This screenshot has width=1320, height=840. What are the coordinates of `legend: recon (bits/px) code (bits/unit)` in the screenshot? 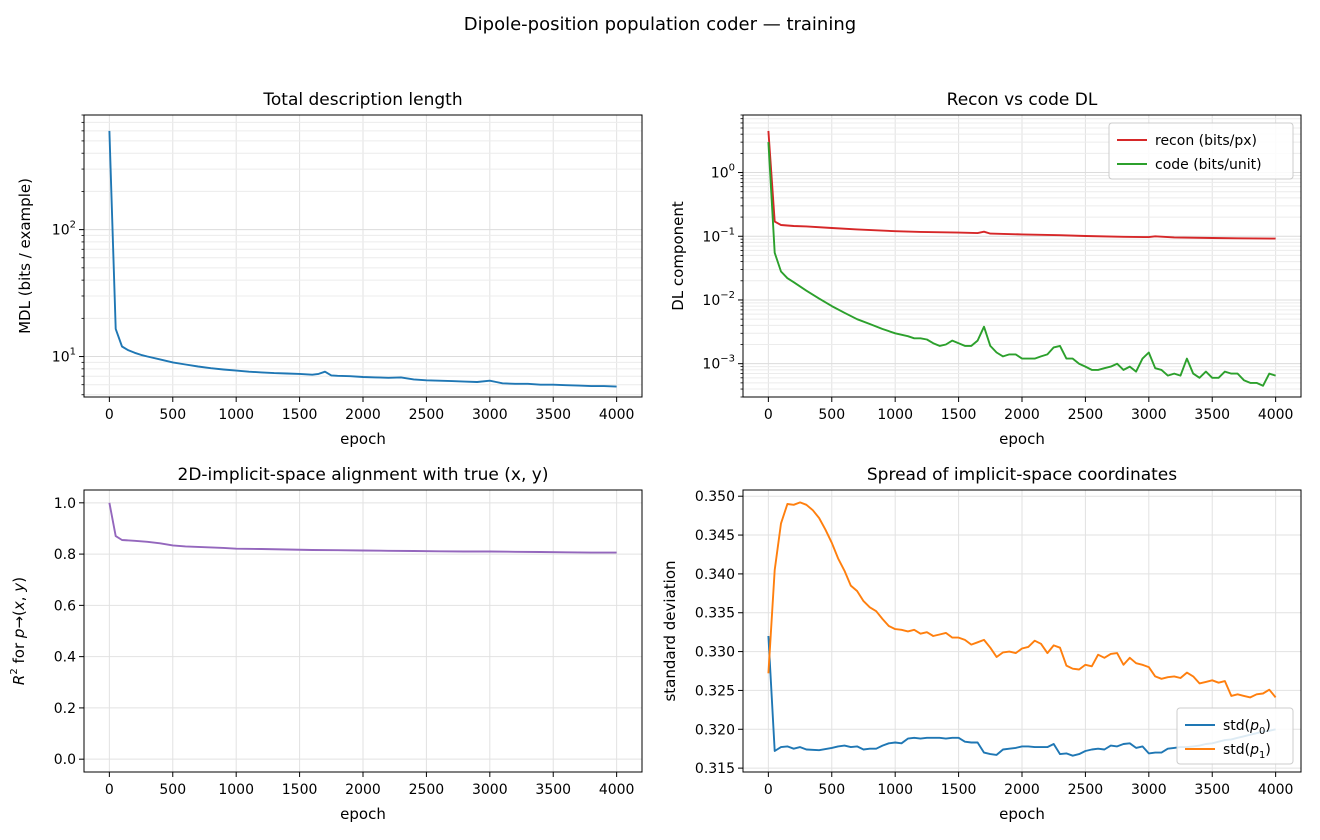 It's located at (1201, 151).